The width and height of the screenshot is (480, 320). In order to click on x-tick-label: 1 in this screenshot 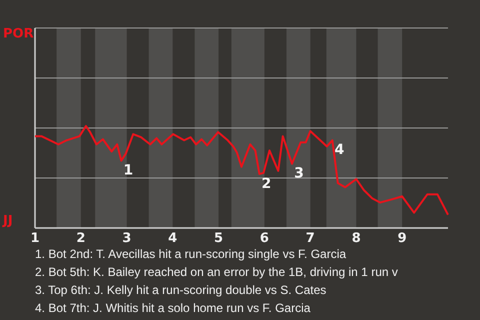, I will do `click(35, 238)`.